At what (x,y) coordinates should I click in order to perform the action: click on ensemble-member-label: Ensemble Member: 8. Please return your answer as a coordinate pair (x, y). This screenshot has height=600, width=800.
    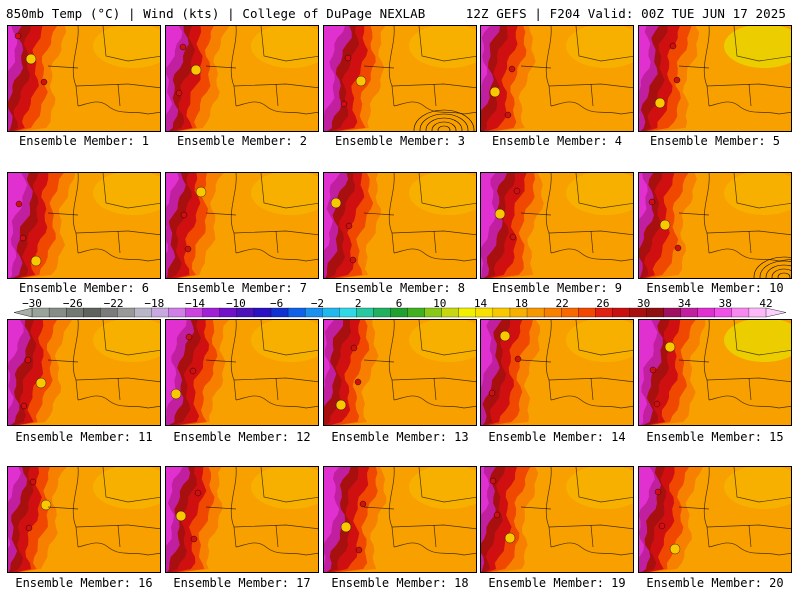
    Looking at the image, I should click on (400, 288).